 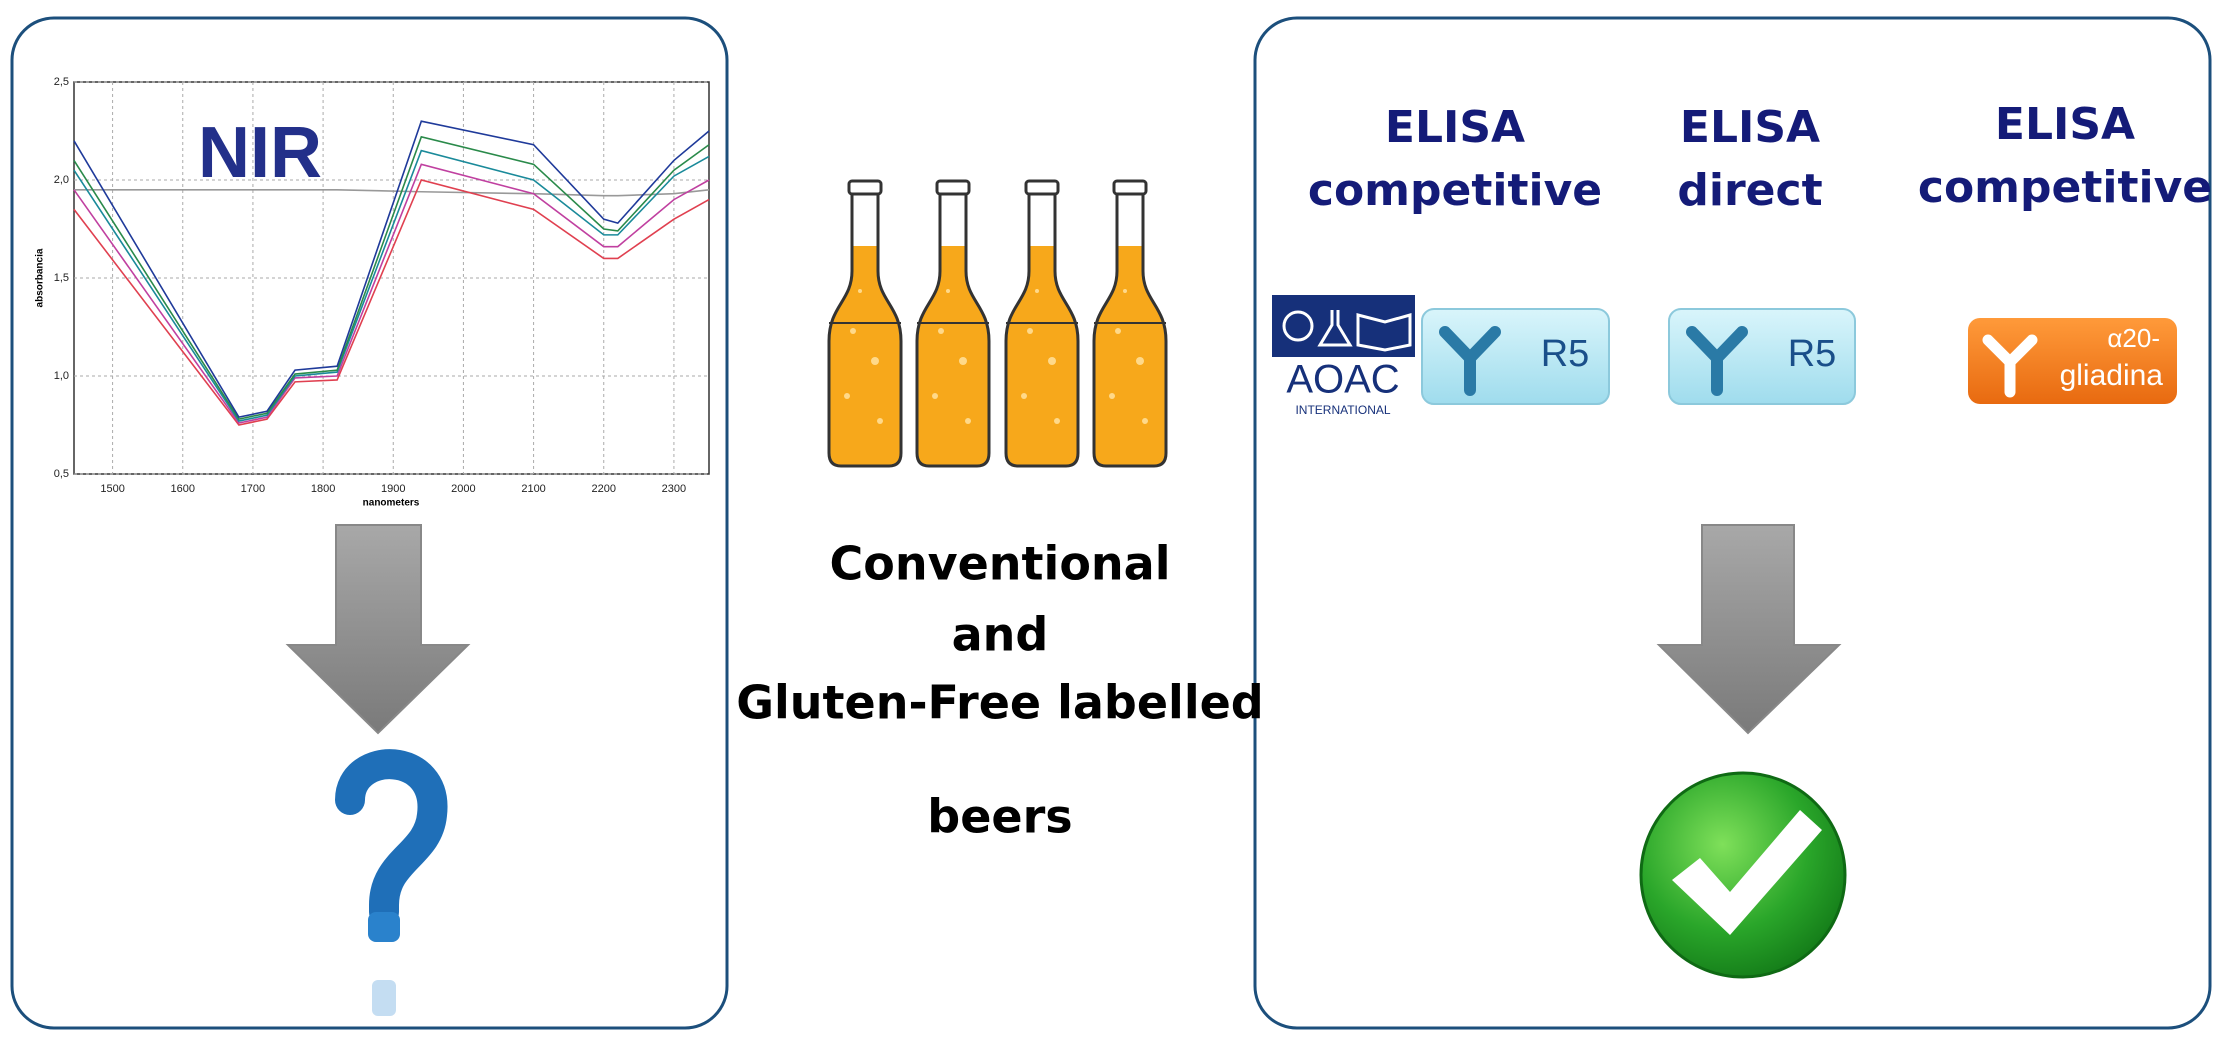 What do you see at coordinates (1743, 875) in the screenshot?
I see `check-icon` at bounding box center [1743, 875].